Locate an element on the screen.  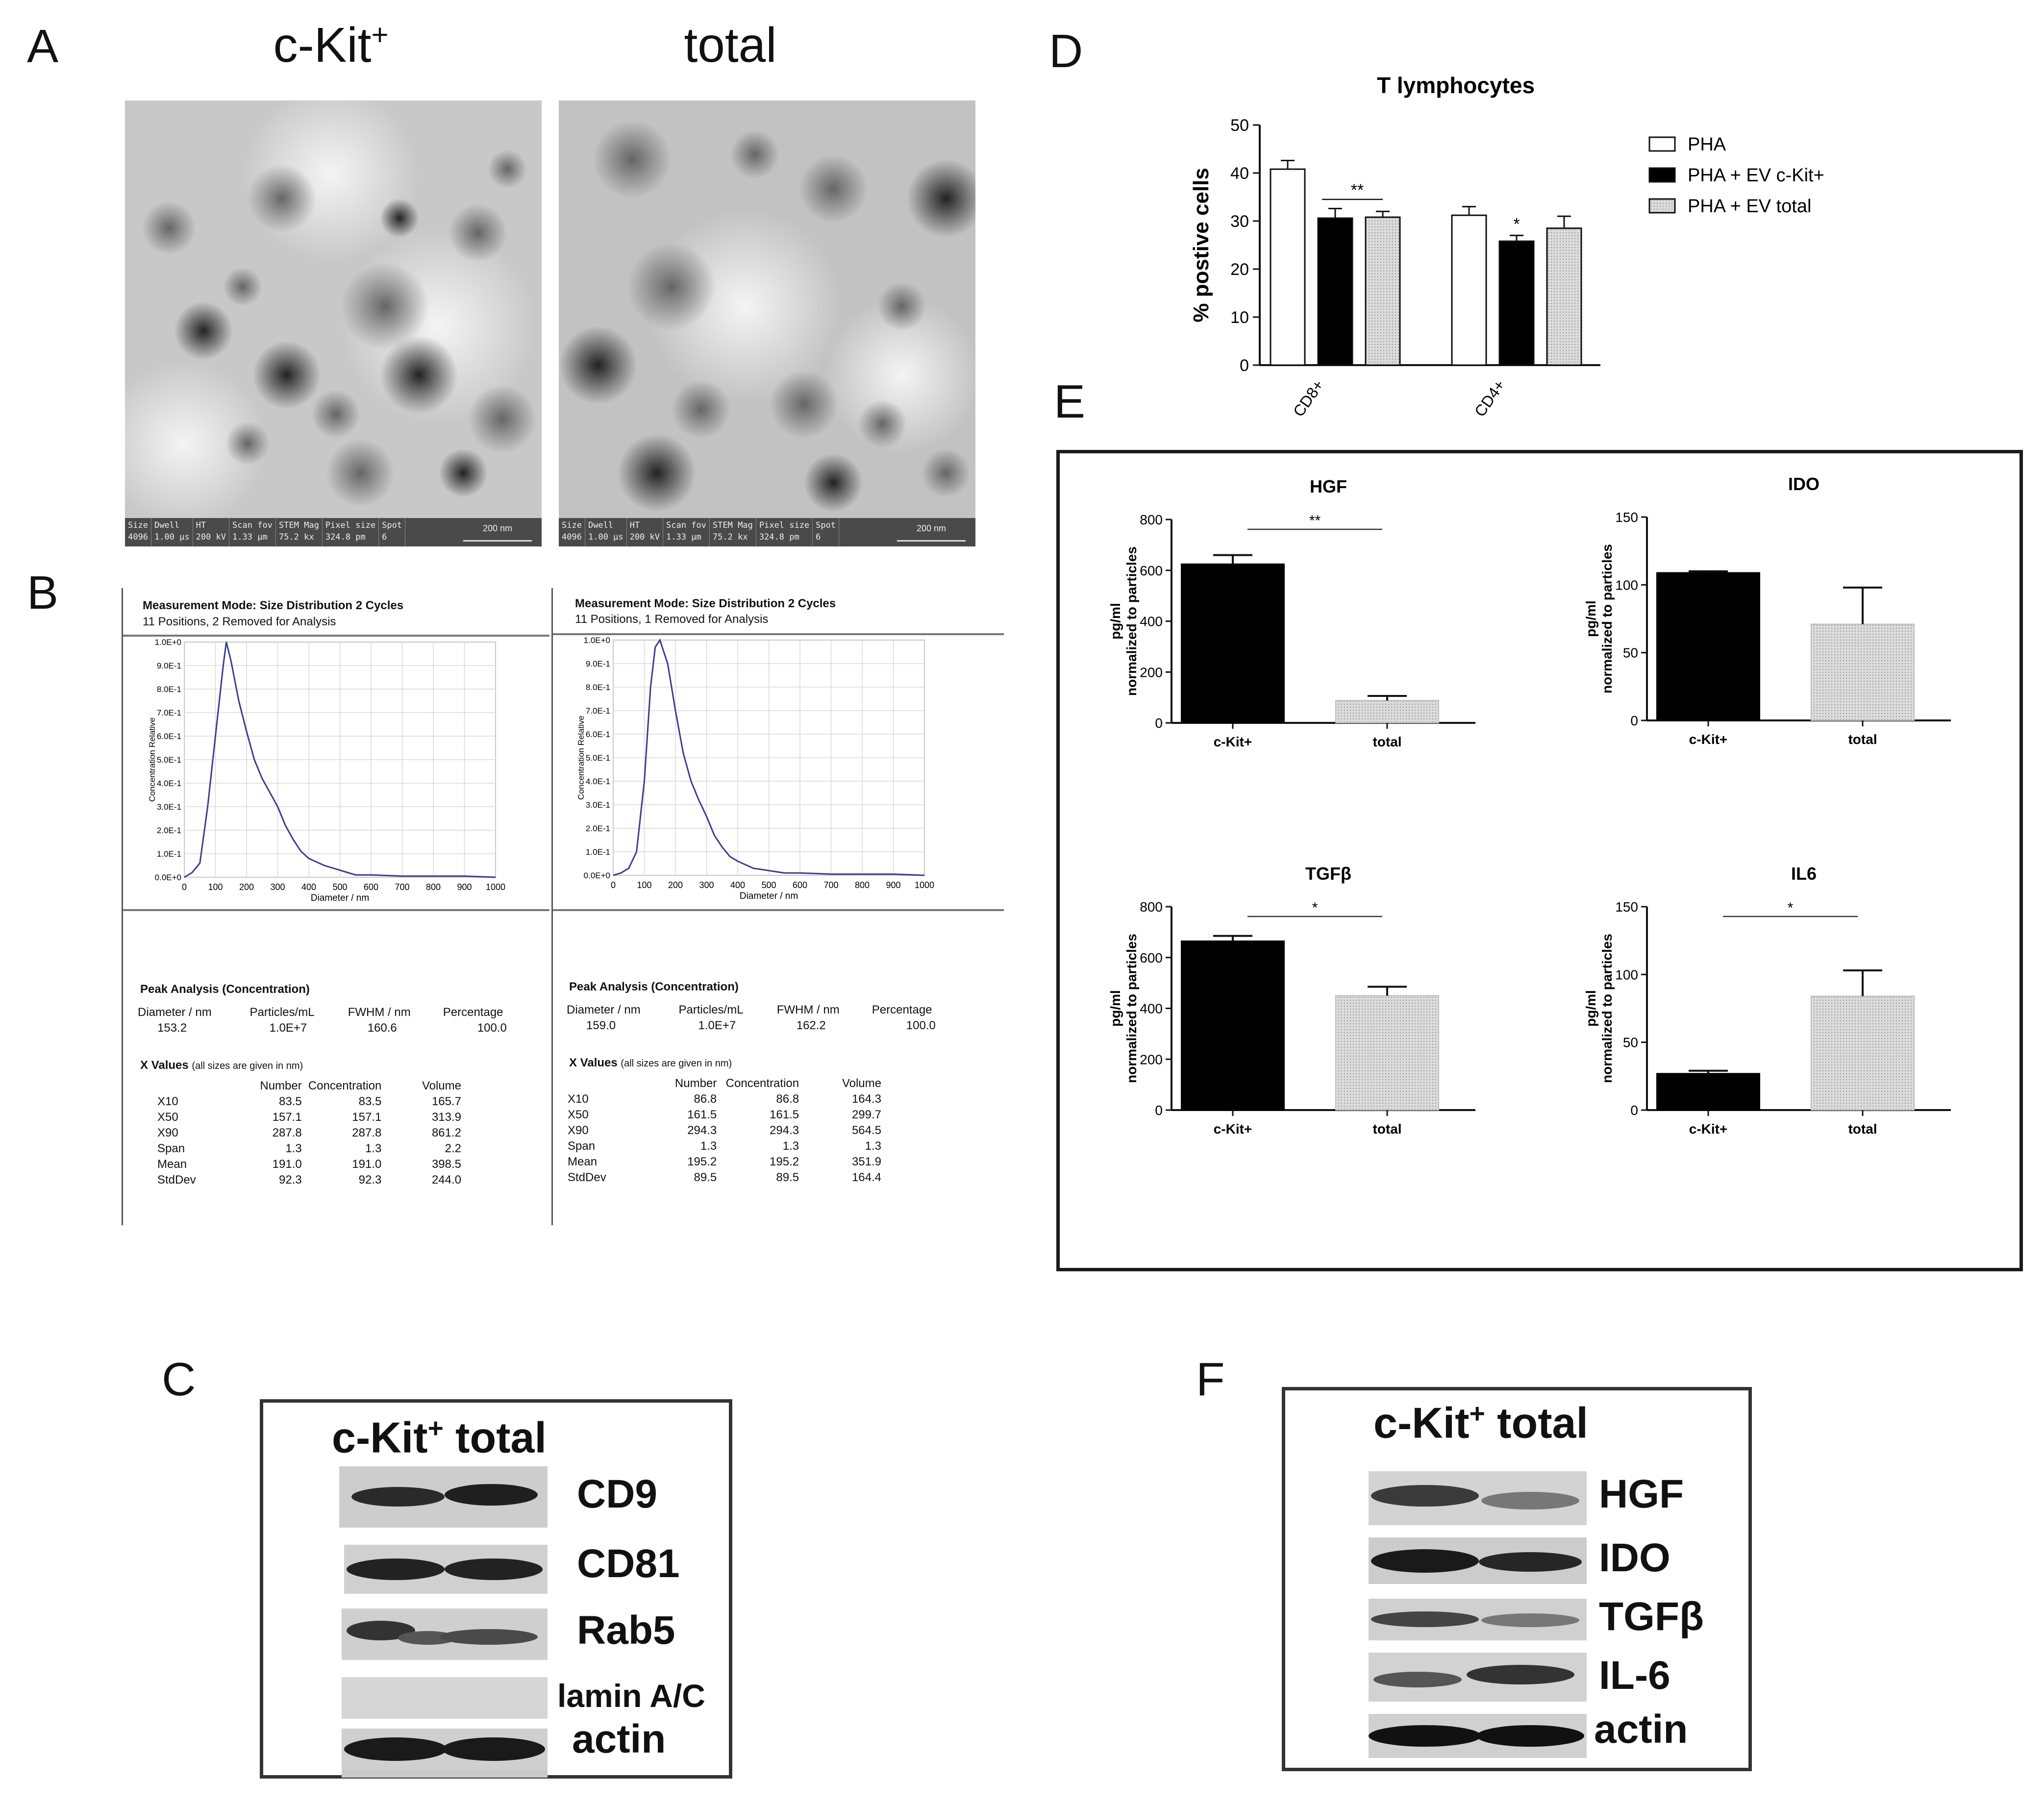
em-footer-cell: Spot 6 is located at coordinates (827, 532).